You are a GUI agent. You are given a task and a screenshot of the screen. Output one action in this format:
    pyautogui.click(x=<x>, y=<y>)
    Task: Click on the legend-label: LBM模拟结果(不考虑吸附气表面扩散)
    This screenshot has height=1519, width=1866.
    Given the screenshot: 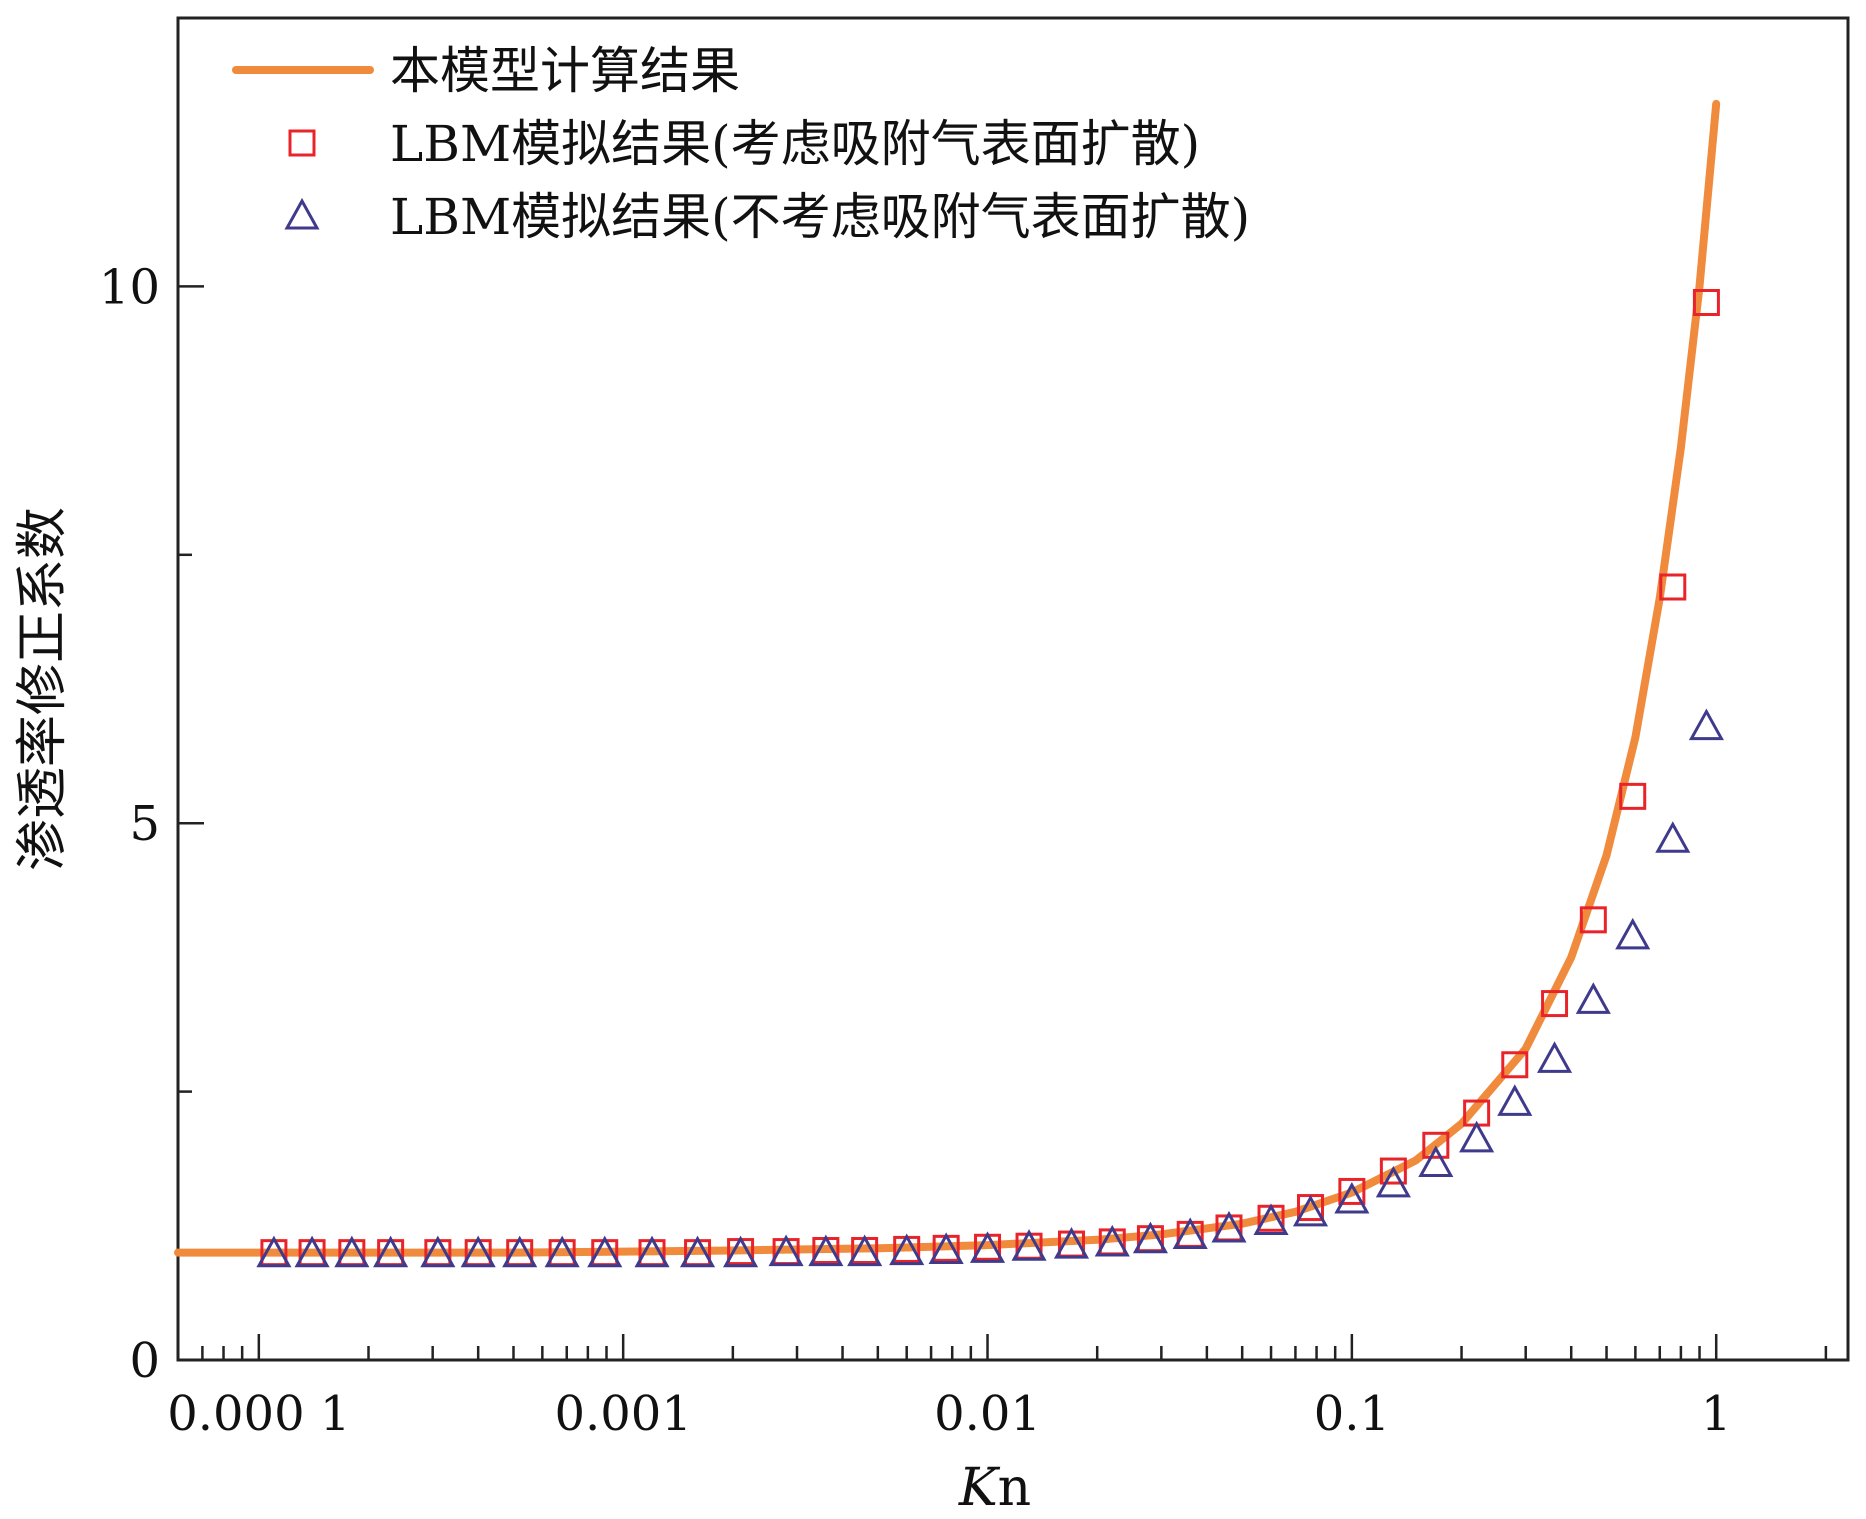 What is the action you would take?
    pyautogui.click(x=820, y=217)
    